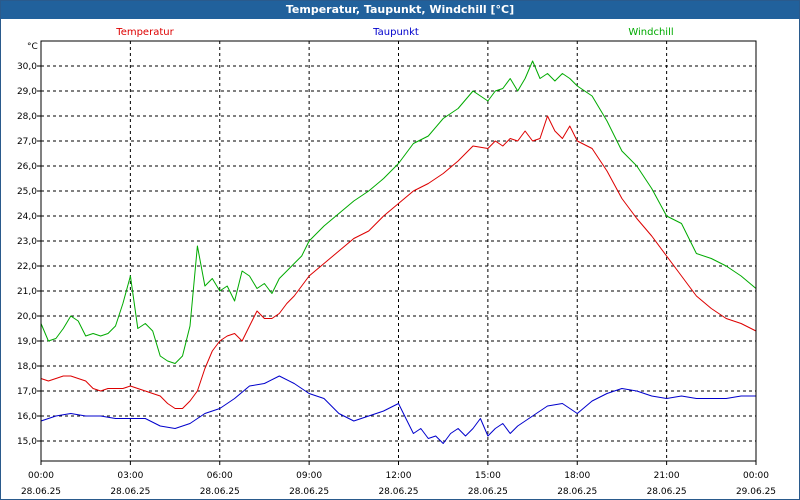 This screenshot has width=800, height=500. Describe the element at coordinates (650, 32) in the screenshot. I see `legend-windchill: Windchill` at that location.